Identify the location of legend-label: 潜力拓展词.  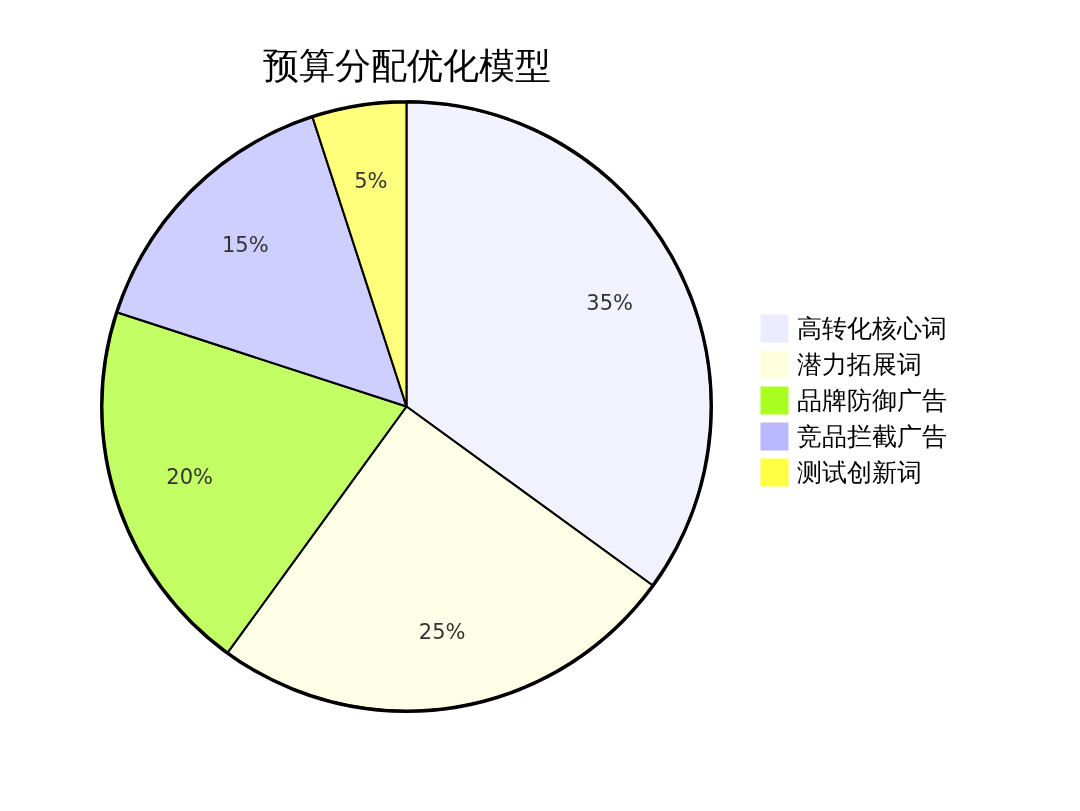
(859, 364).